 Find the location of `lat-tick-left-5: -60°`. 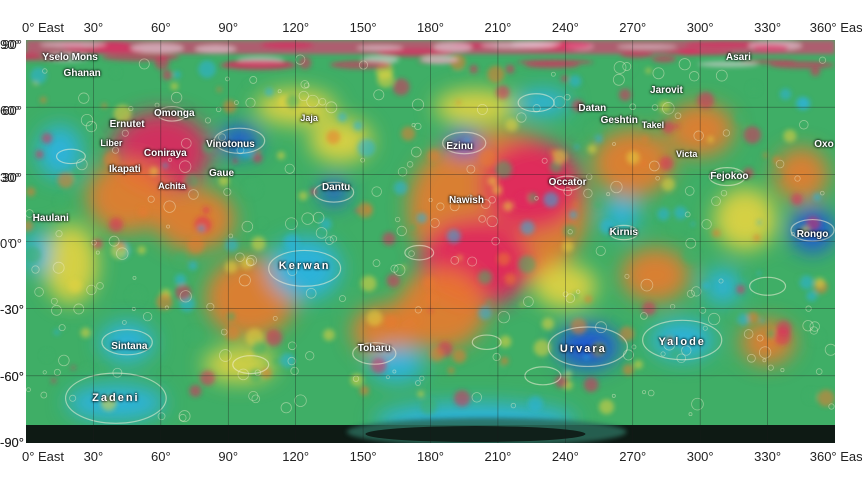

lat-tick-left-5: -60° is located at coordinates (12, 376).